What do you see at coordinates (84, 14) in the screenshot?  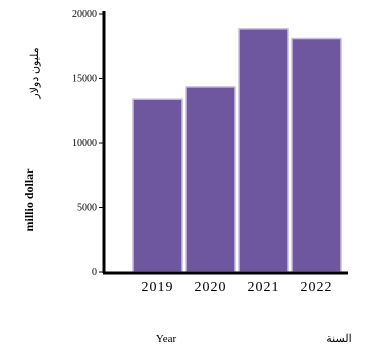 I see `y-tick-label: 20000` at bounding box center [84, 14].